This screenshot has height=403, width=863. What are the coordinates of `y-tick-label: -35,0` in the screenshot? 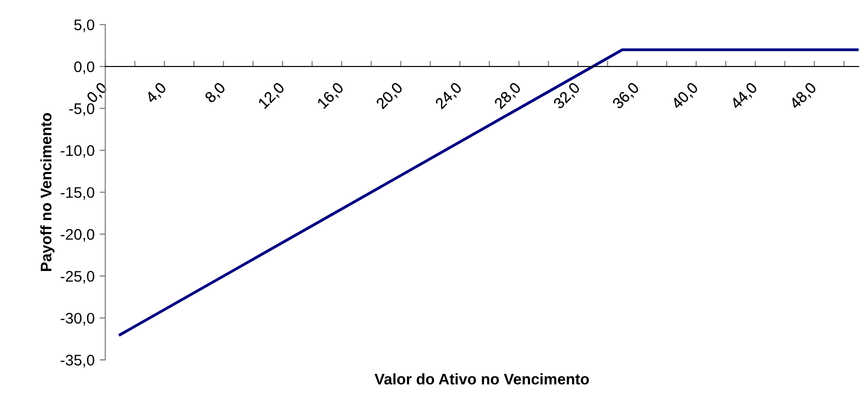 It's located at (77, 361).